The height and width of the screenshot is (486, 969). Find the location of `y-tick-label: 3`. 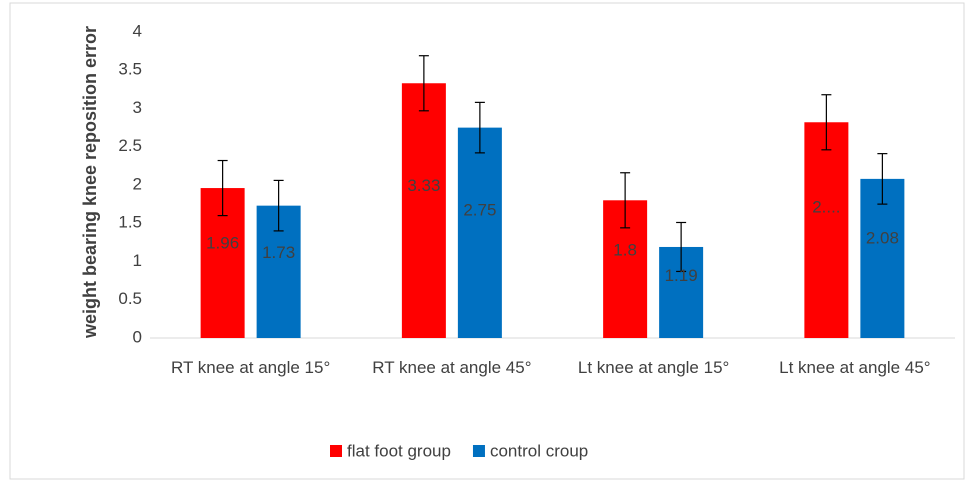

y-tick-label: 3 is located at coordinates (137, 107).